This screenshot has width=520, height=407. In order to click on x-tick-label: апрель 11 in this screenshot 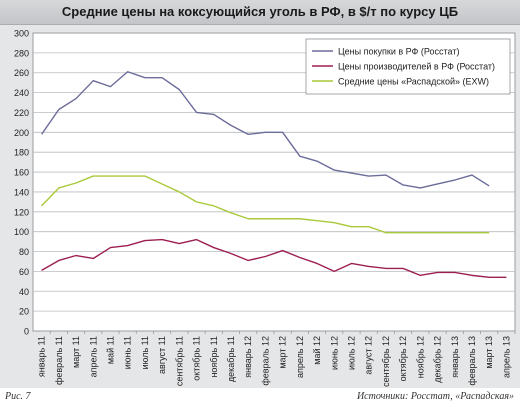, I will do `click(93, 356)`.